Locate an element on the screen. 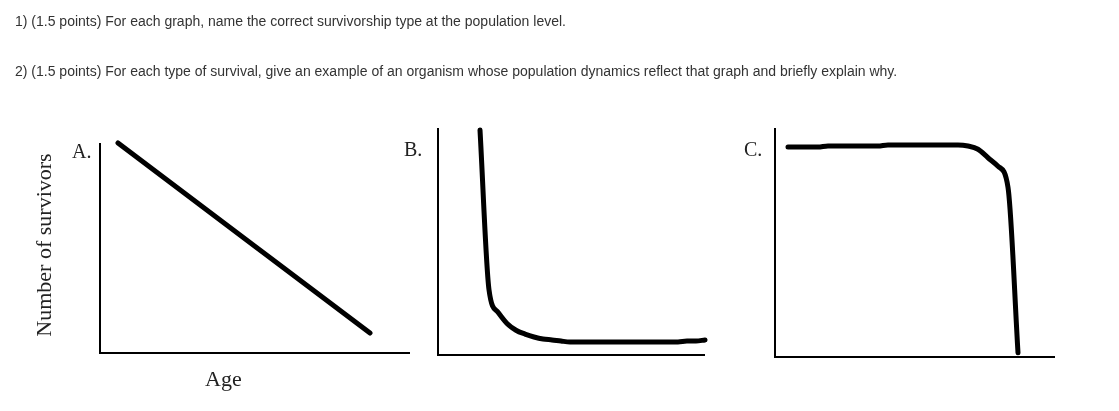  x-axis-title: Age is located at coordinates (223, 379).